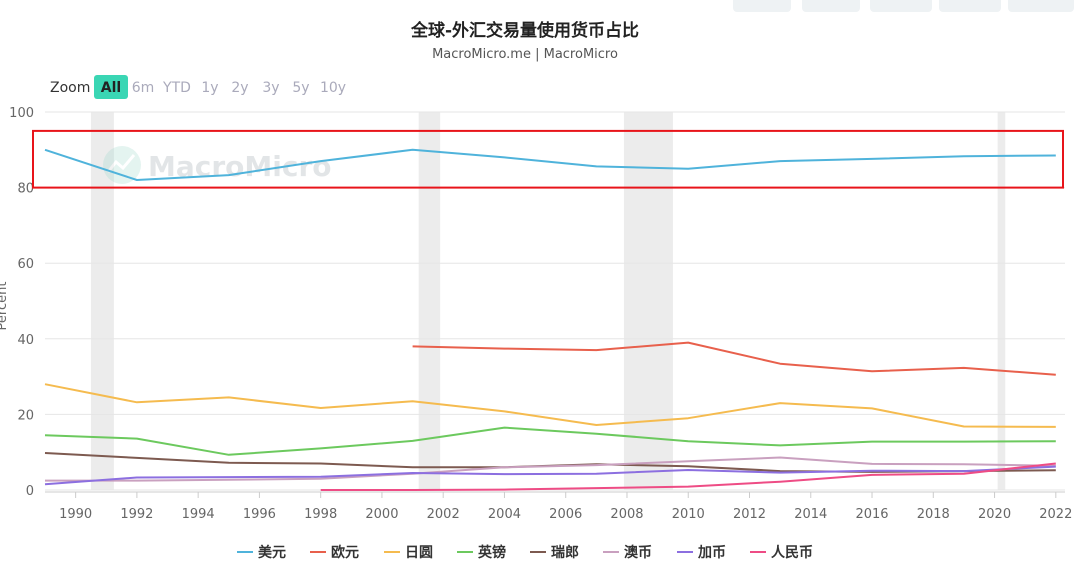 The width and height of the screenshot is (1080, 573). I want to click on x-tick-label: 1998, so click(320, 514).